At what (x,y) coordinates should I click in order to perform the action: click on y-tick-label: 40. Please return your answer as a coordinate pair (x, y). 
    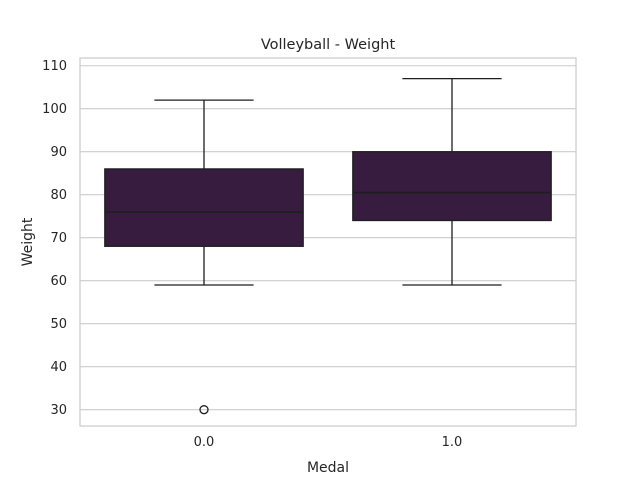
    Looking at the image, I should click on (58, 367).